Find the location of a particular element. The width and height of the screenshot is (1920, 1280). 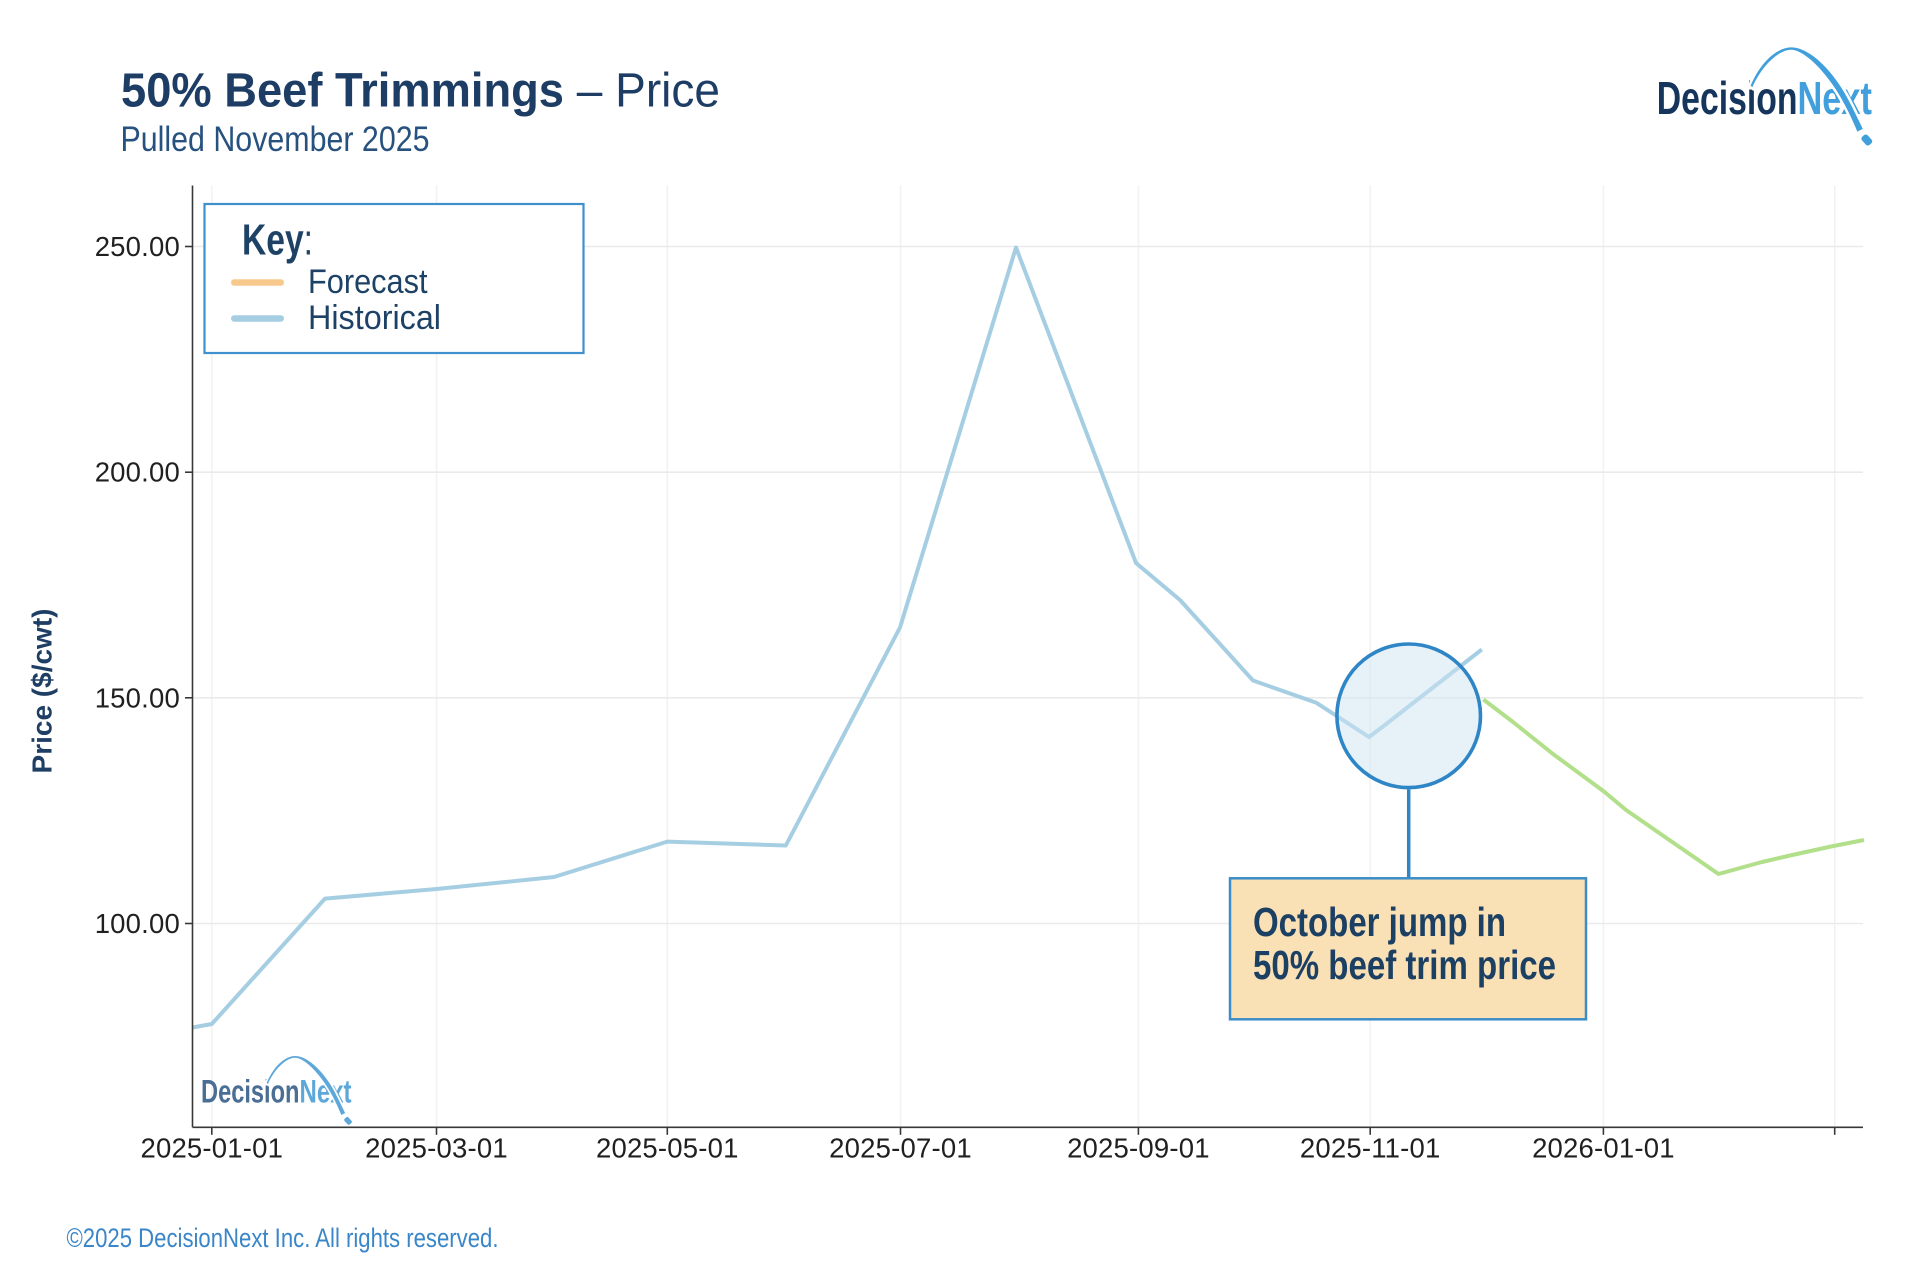

svg-text: Forecast is located at coordinates (368, 282).